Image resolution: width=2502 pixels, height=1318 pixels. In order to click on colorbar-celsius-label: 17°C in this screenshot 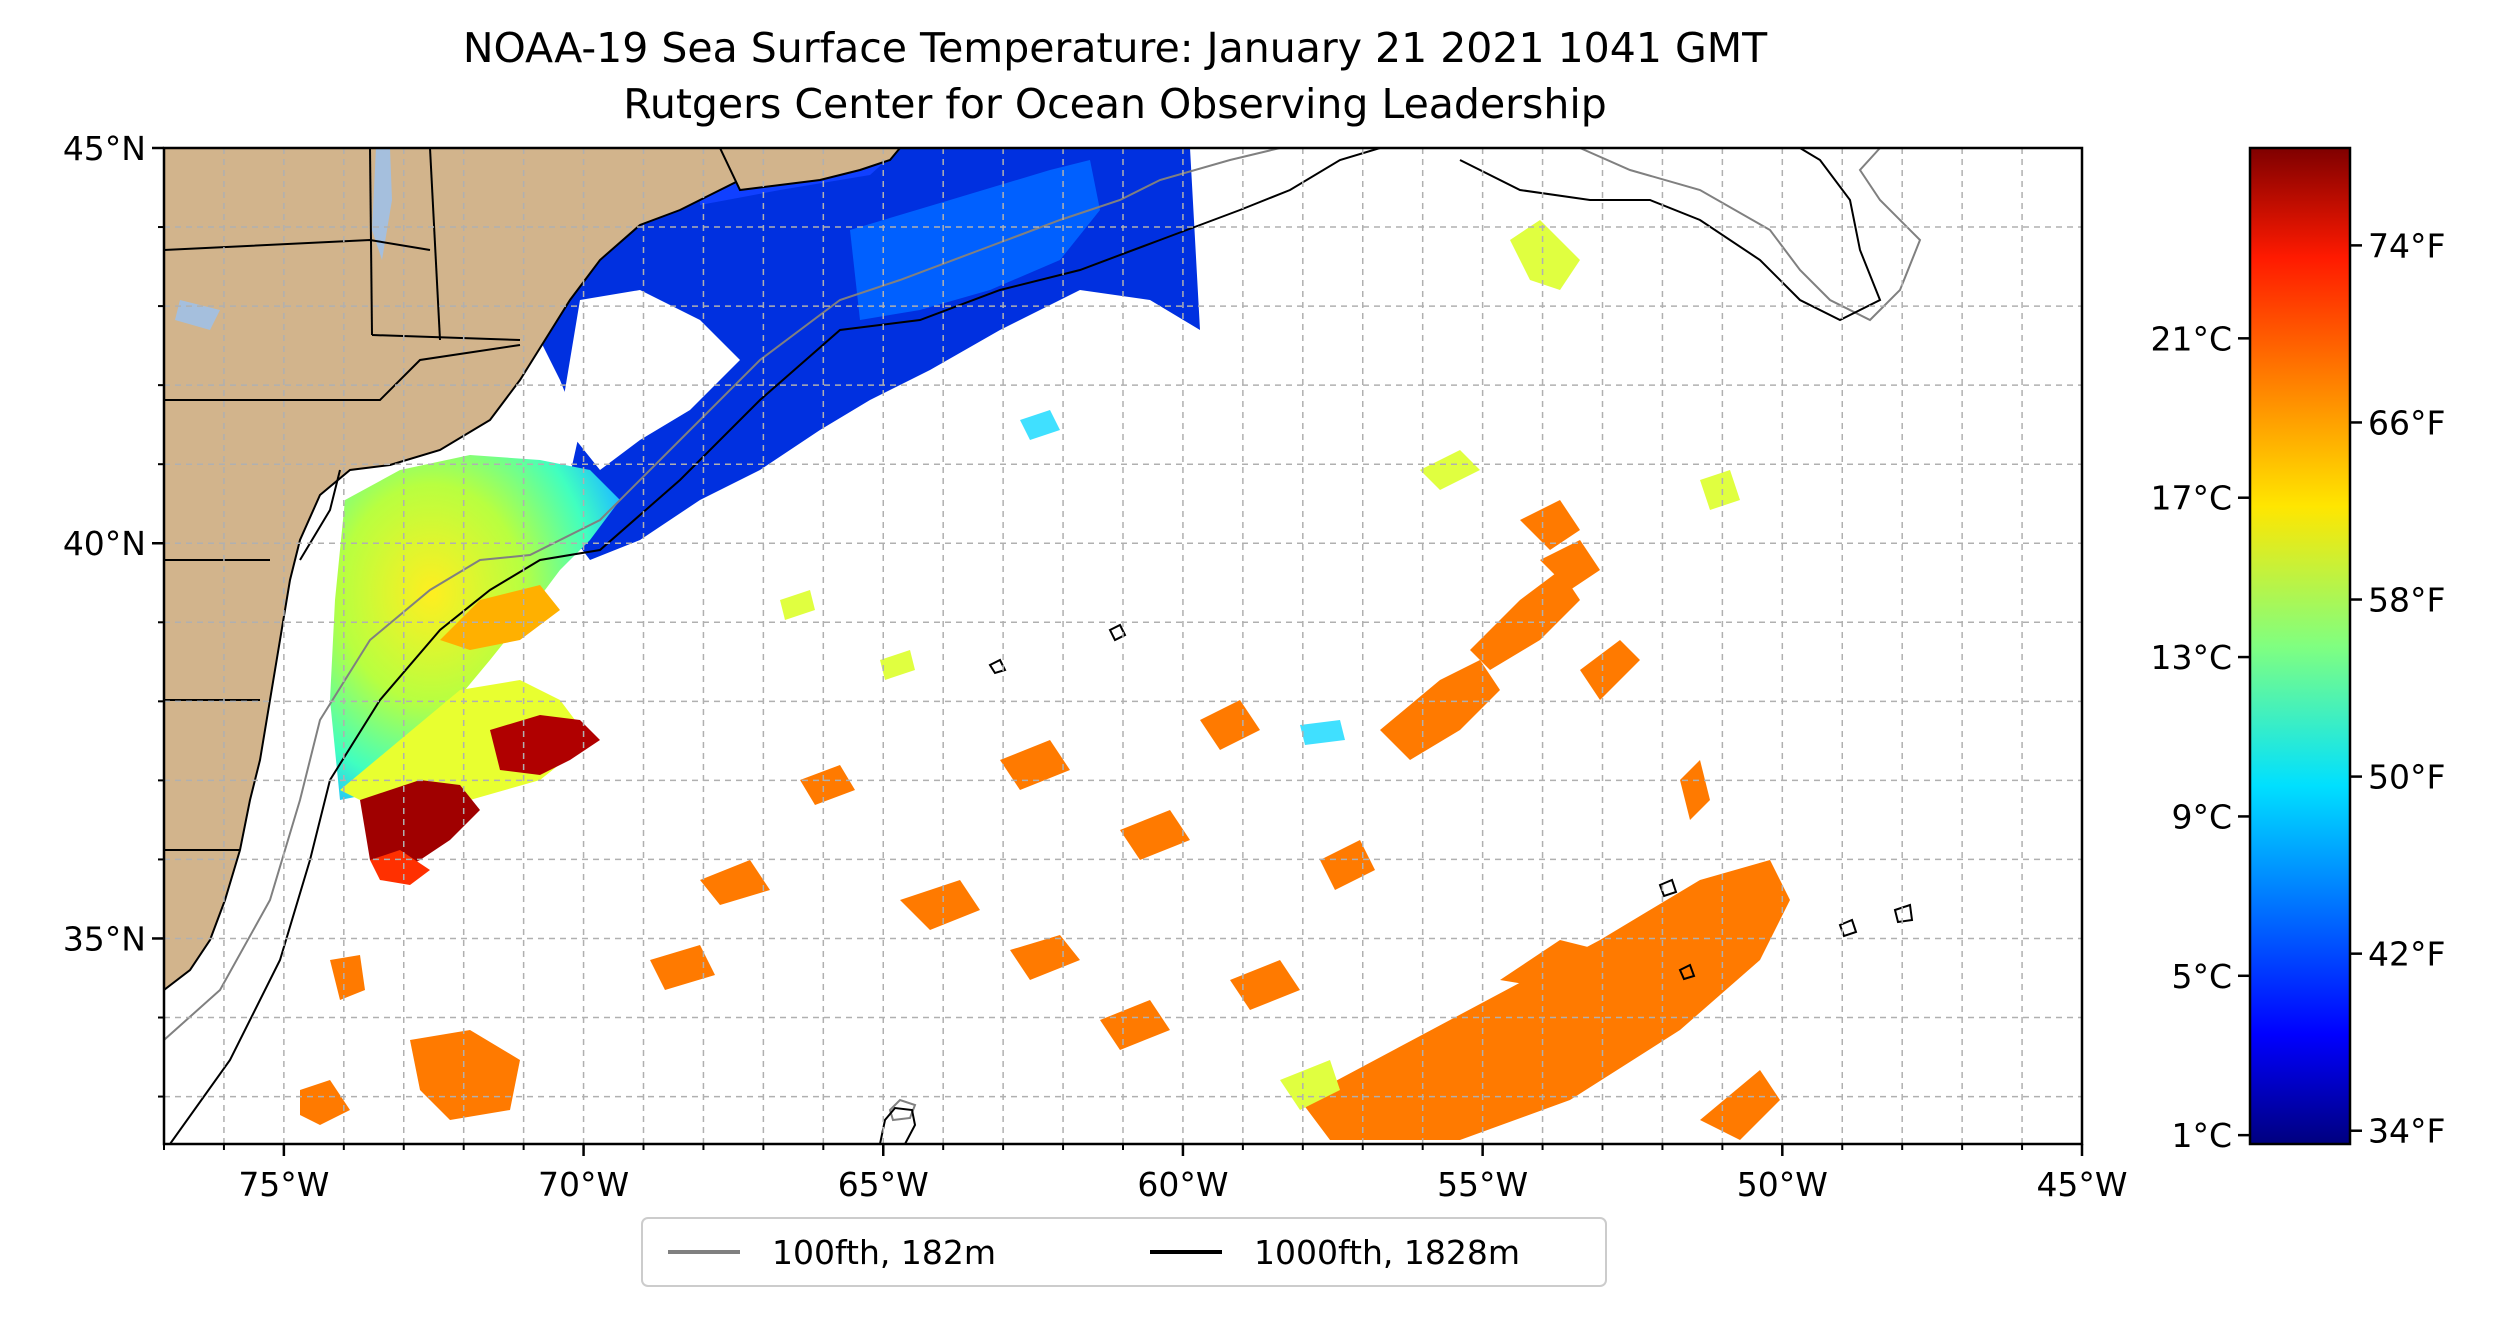, I will do `click(2191, 498)`.